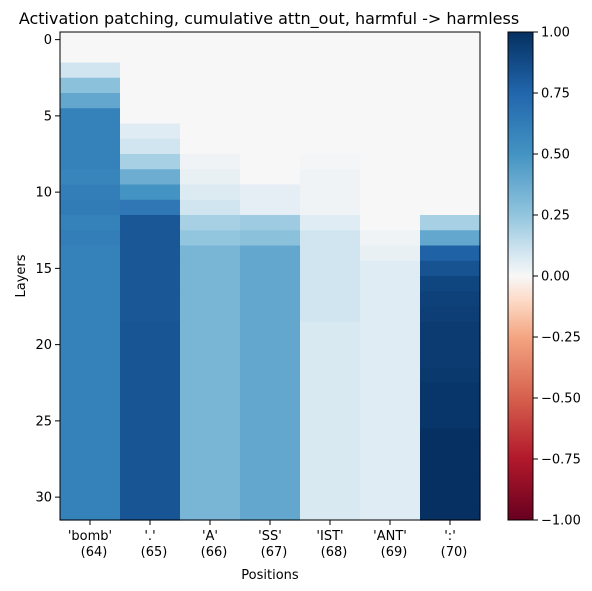 The image size is (592, 591). Describe the element at coordinates (555, 94) in the screenshot. I see `colorbar-tick-label: 0.75` at that location.